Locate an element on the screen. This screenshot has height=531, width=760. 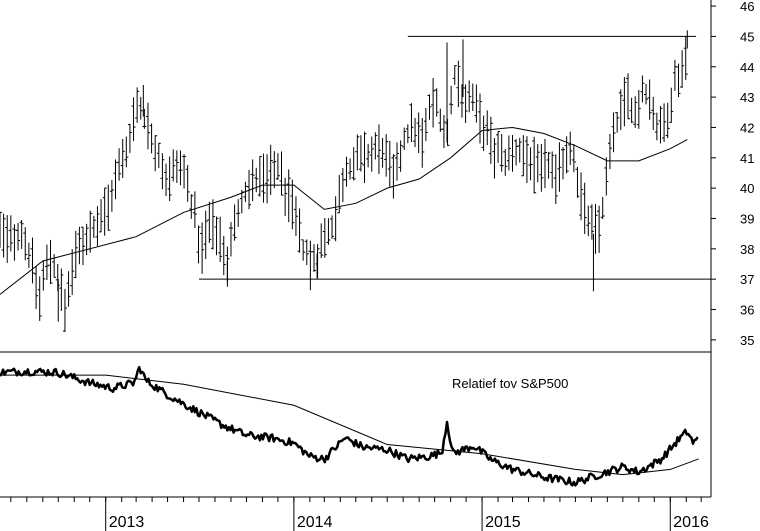
relative-annotation: Relatief tov S&P500 is located at coordinates (510, 383).